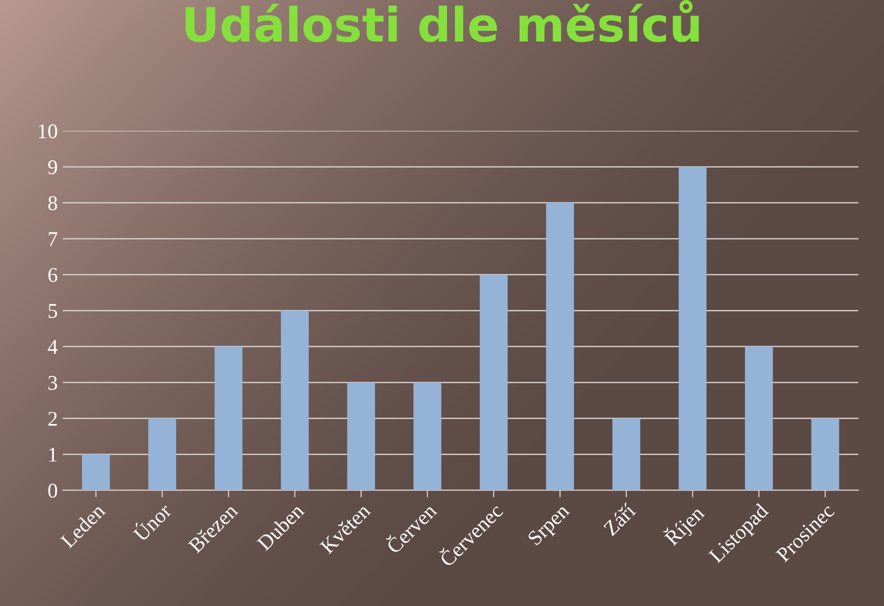 The height and width of the screenshot is (606, 884). What do you see at coordinates (53, 239) in the screenshot?
I see `y-tick-label: 7` at bounding box center [53, 239].